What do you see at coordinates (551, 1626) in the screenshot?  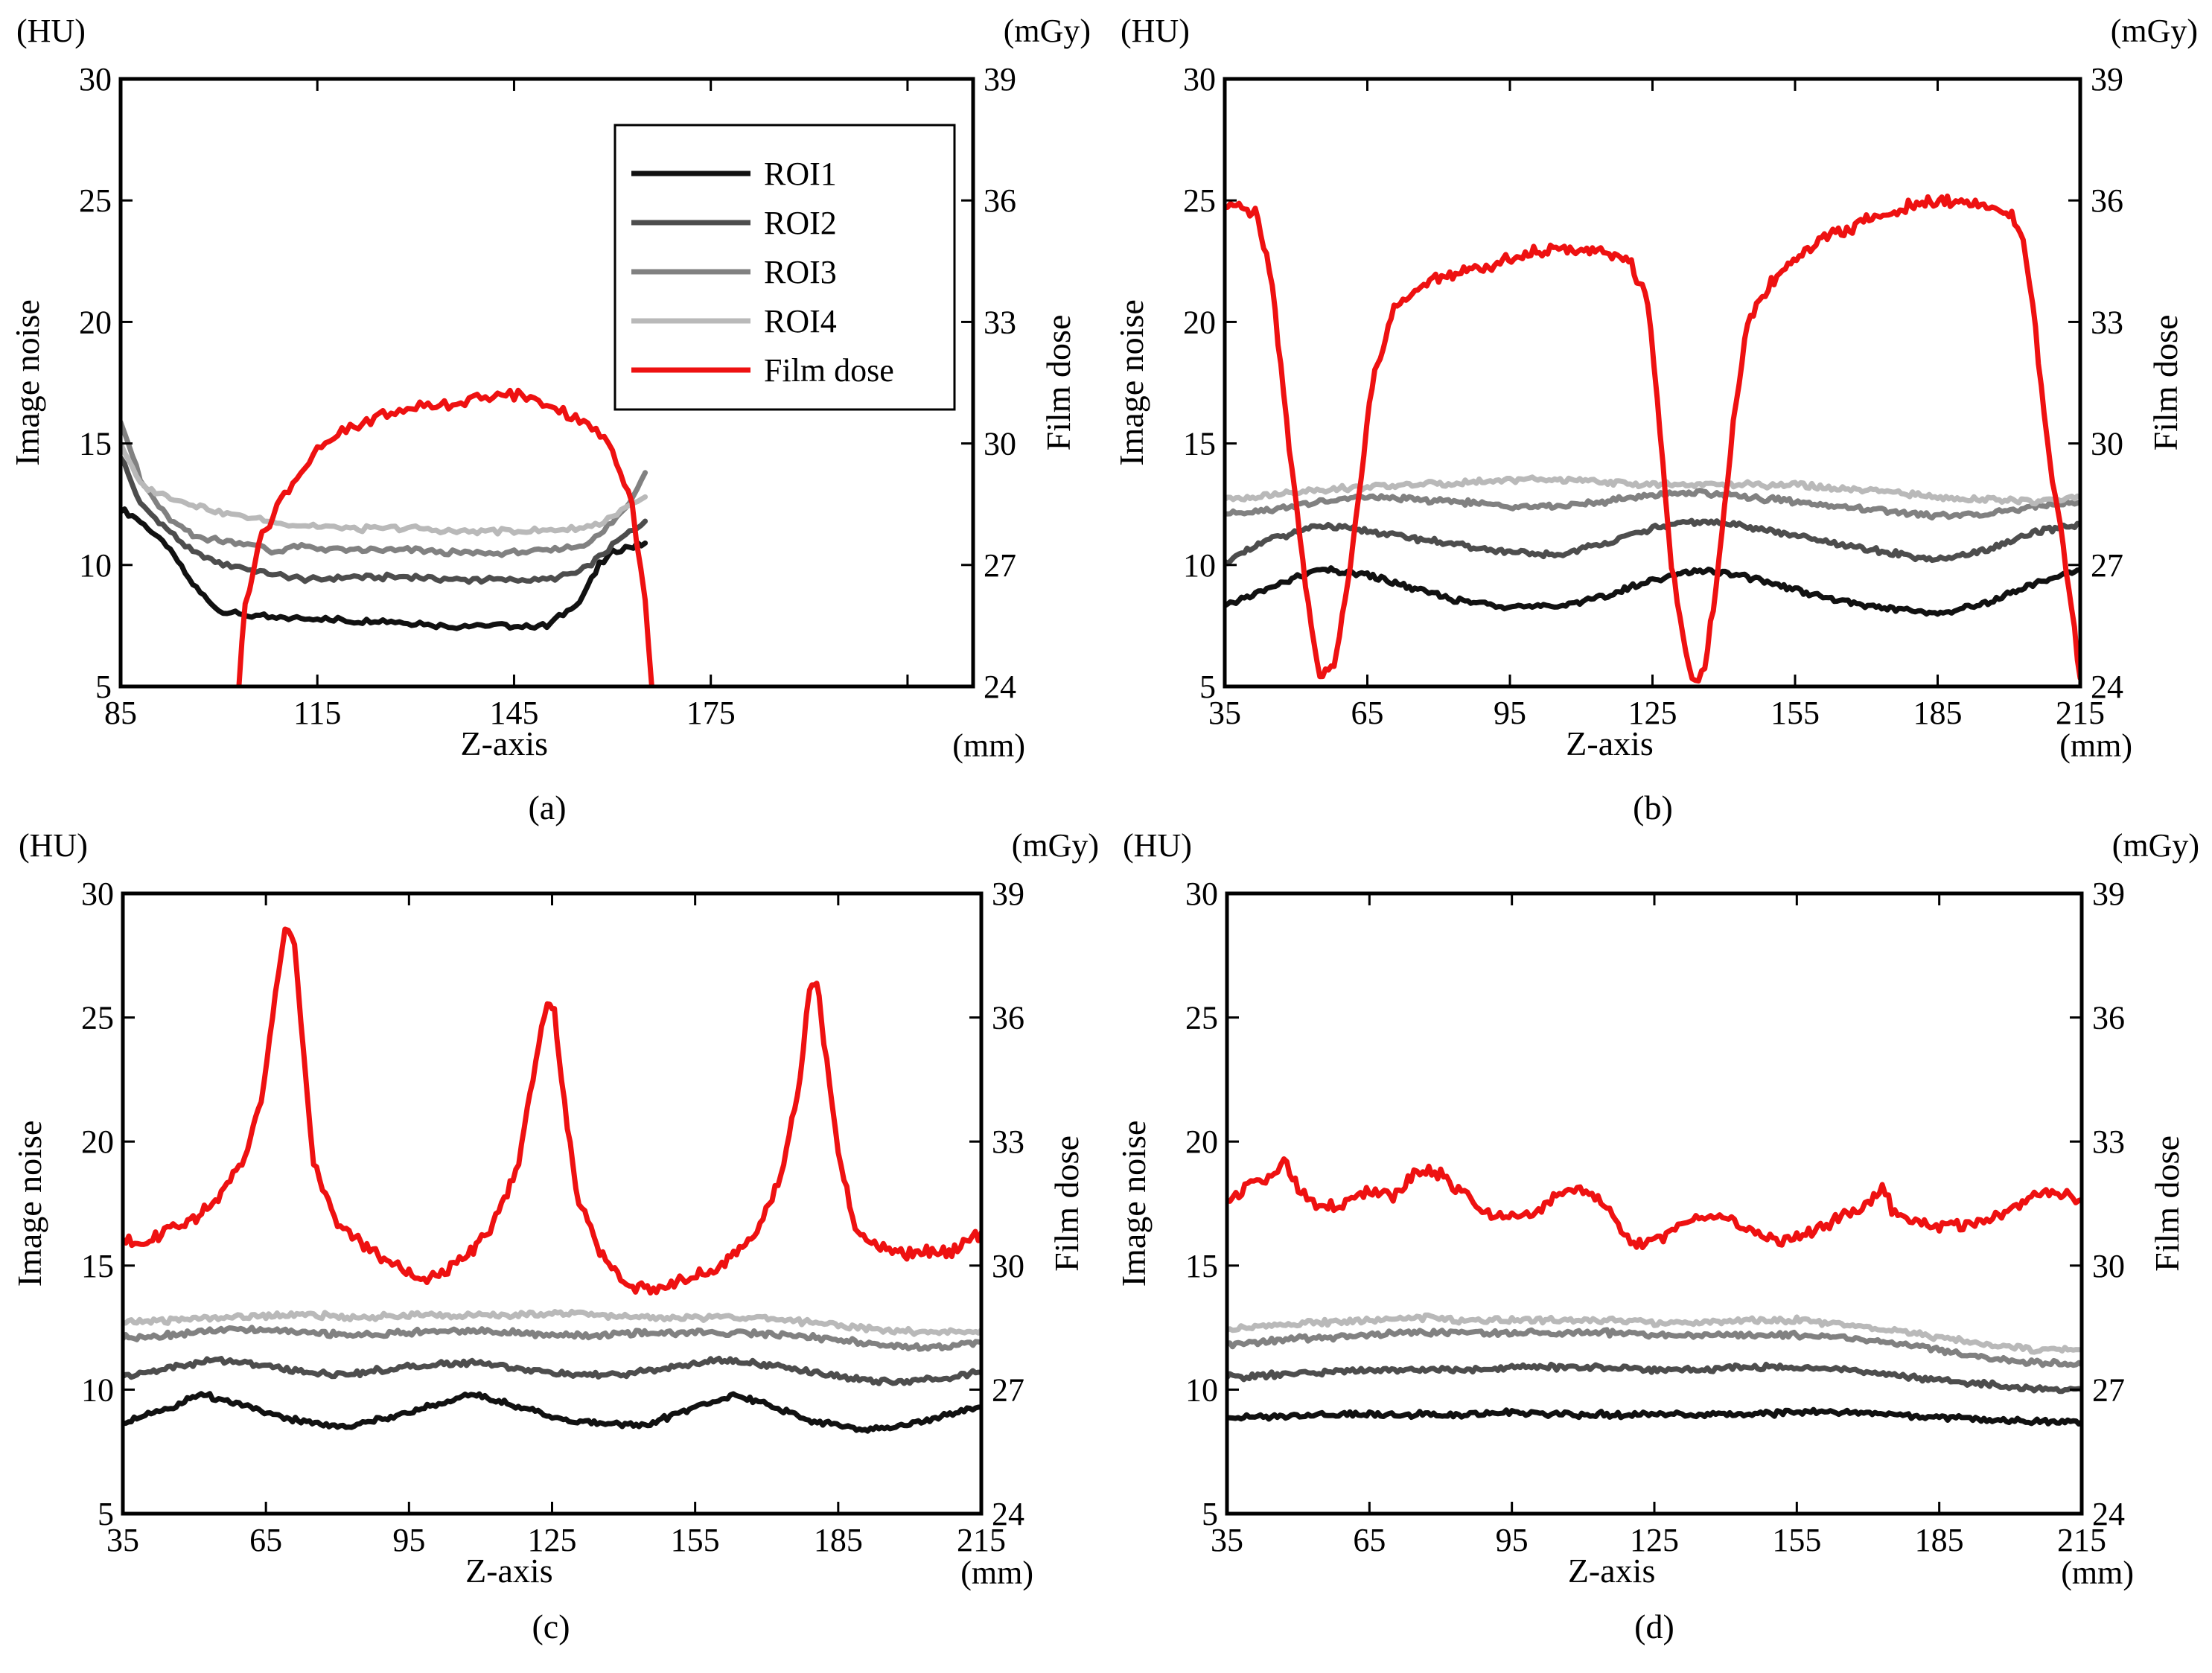 I see `panel-caption: (c)` at bounding box center [551, 1626].